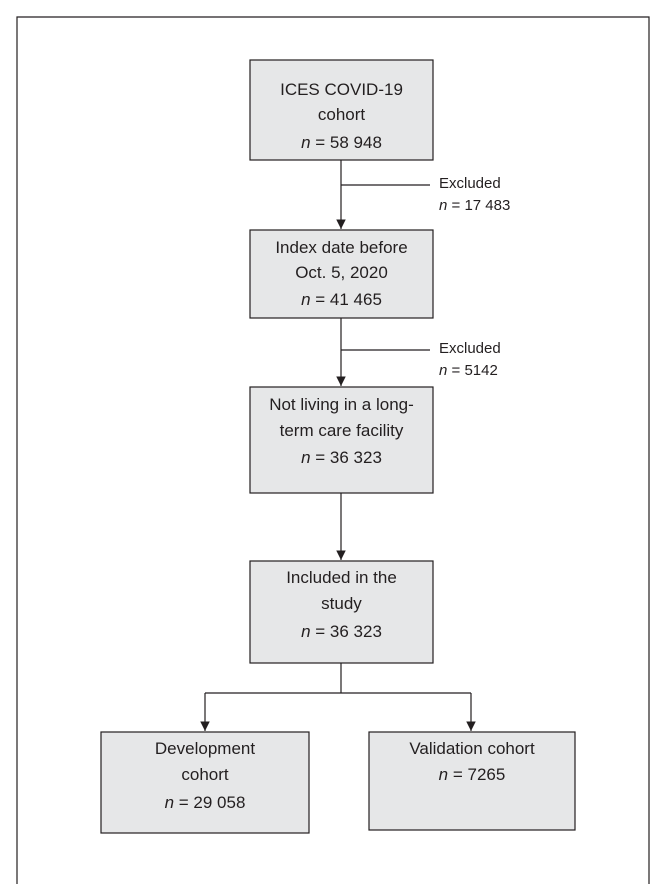  I want to click on n-value: = 17 483, so click(478, 205).